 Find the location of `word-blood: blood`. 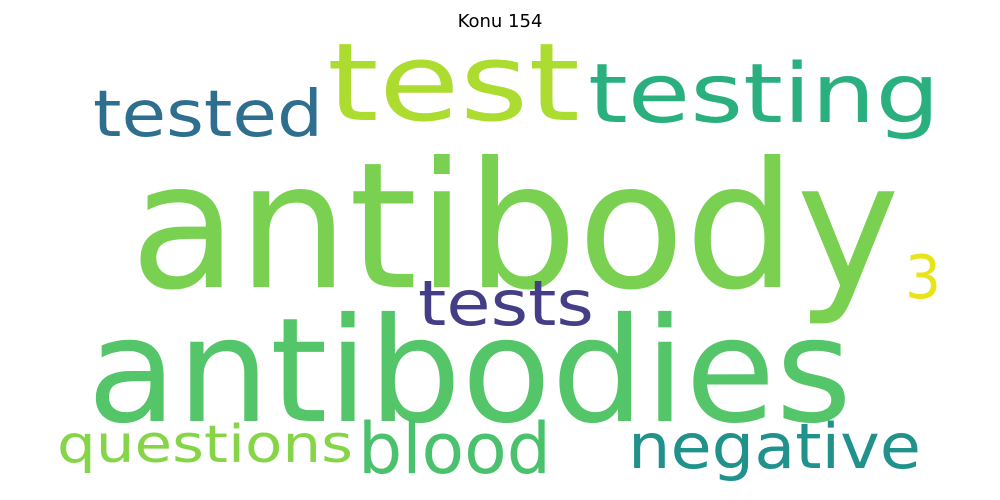

word-blood: blood is located at coordinates (454, 449).